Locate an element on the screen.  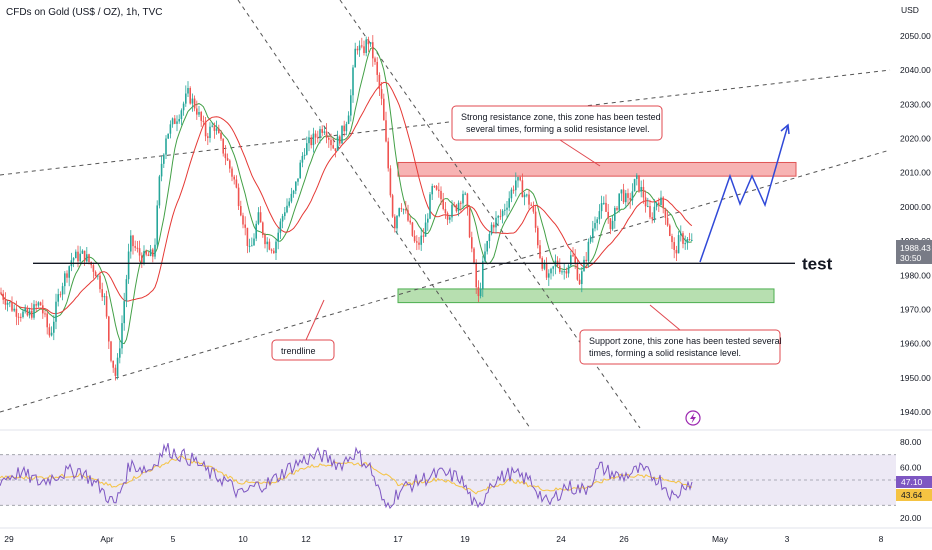
resistance-note-pointer is located at coordinates (580, 153).